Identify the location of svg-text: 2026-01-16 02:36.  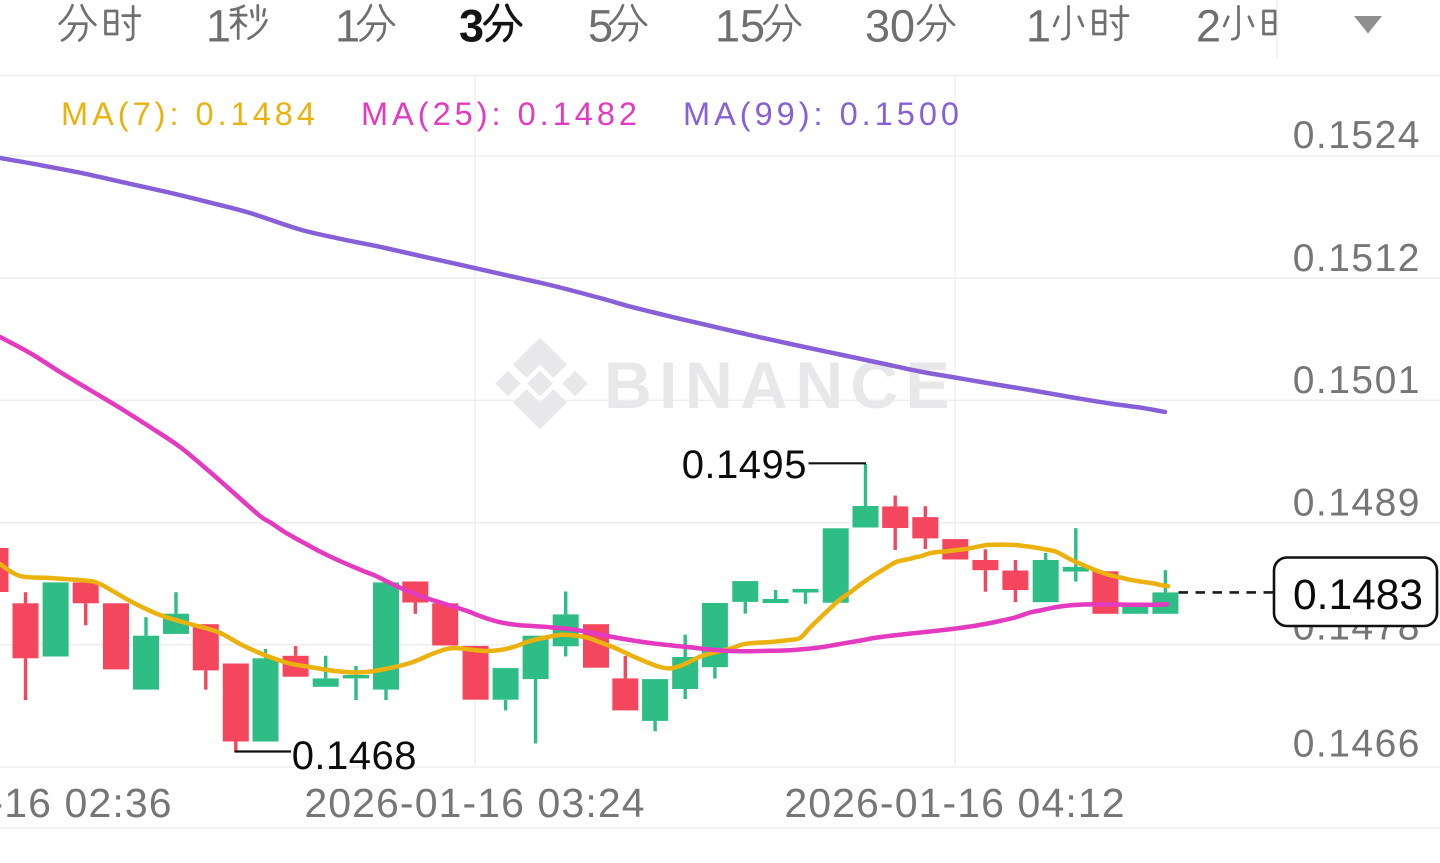
(86, 803).